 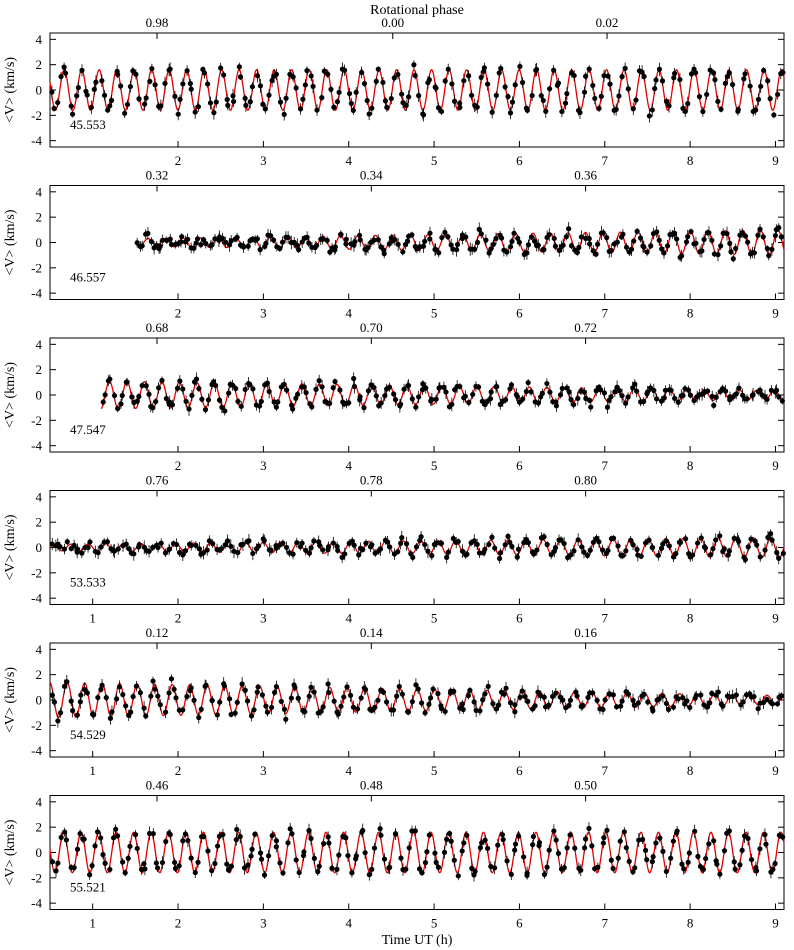 What do you see at coordinates (36, 750) in the screenshot?
I see `y-tick-label: -4` at bounding box center [36, 750].